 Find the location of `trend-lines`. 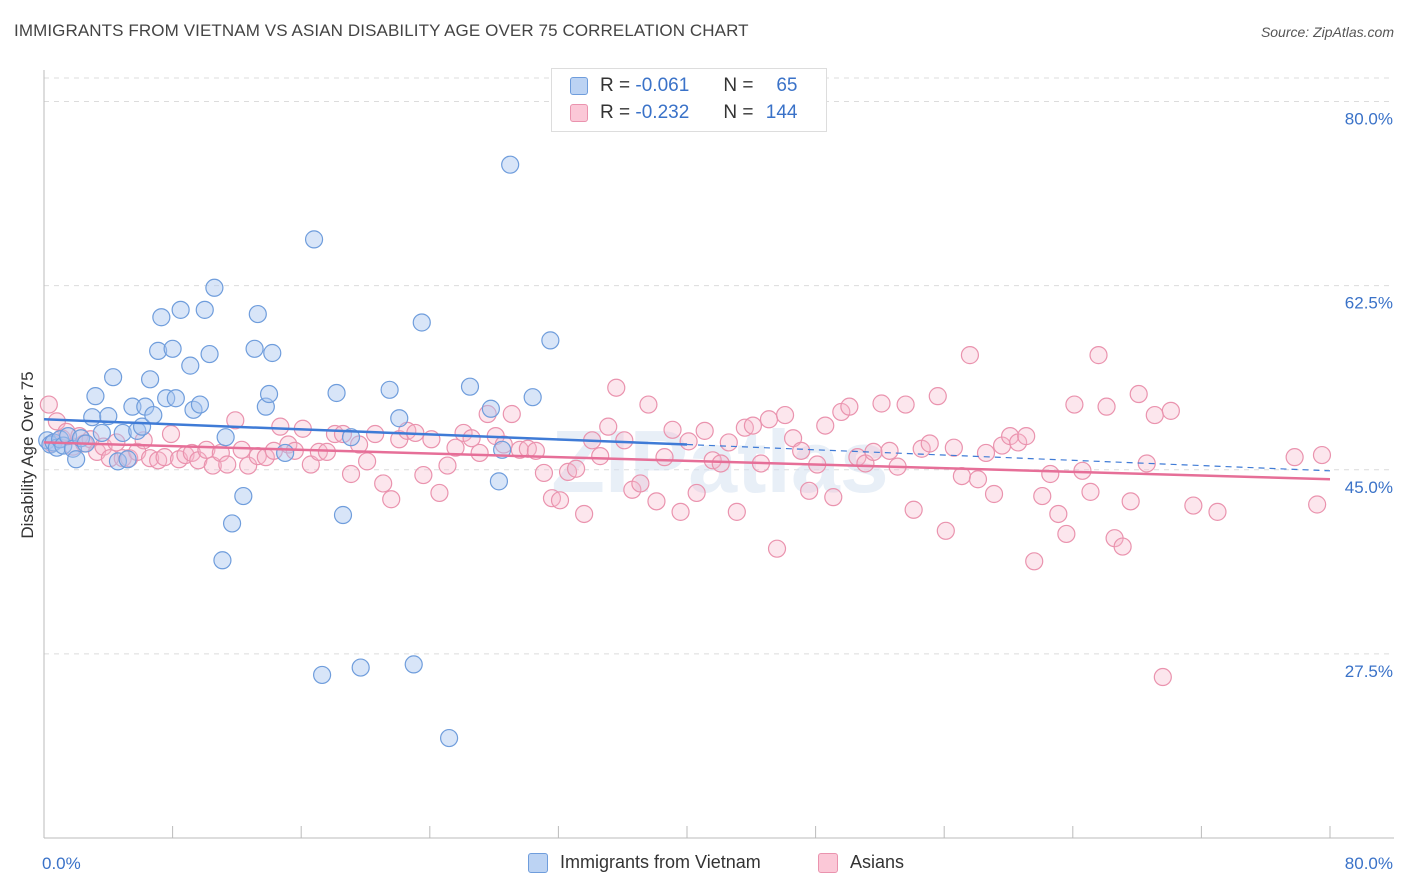

trend-lines is located at coordinates (687, 449).